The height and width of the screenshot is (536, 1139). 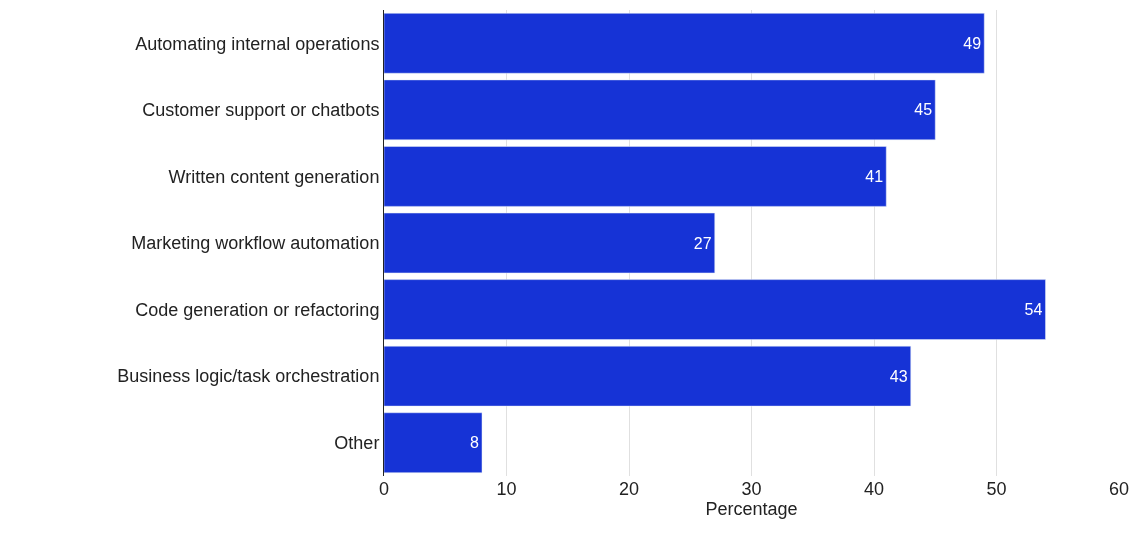 I want to click on y-tick-label: Code generation or refactoring, so click(x=257, y=309).